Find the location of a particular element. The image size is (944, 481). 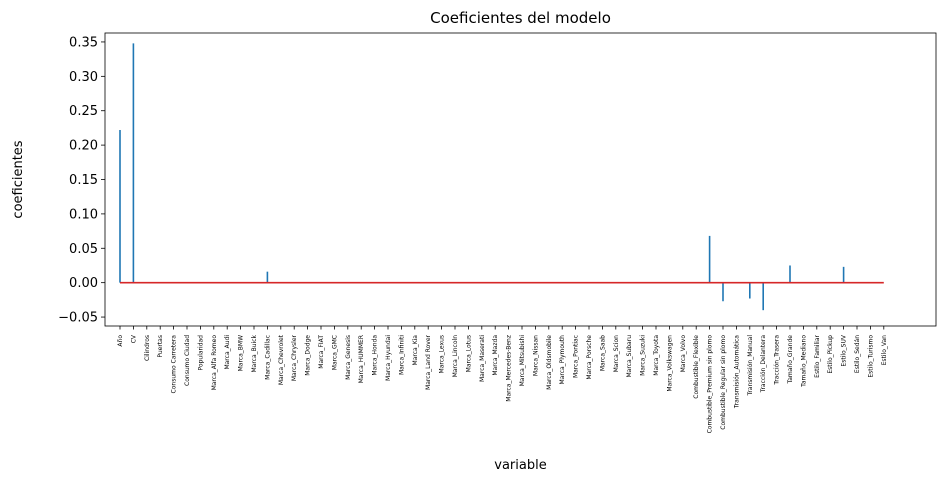

x-tick-label: Marca_Chrysler is located at coordinates (294, 357).